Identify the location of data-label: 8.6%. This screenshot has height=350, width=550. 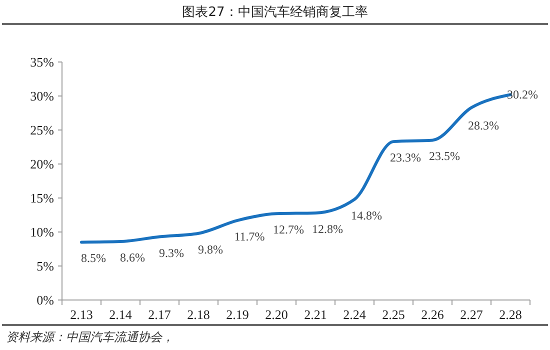
(132, 257).